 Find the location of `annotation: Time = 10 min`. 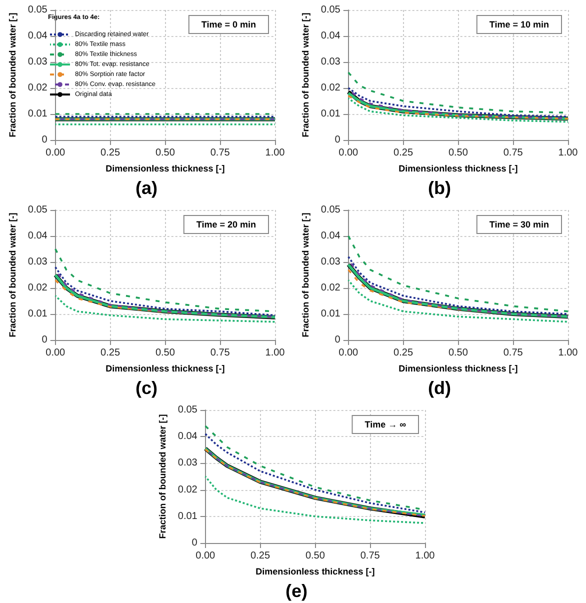

annotation: Time = 10 min is located at coordinates (519, 25).